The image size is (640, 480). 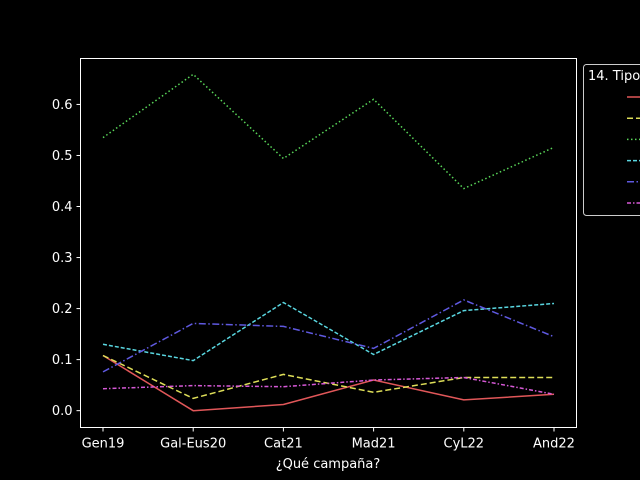 I want to click on legend: 14. Tipo, so click(x=611, y=140).